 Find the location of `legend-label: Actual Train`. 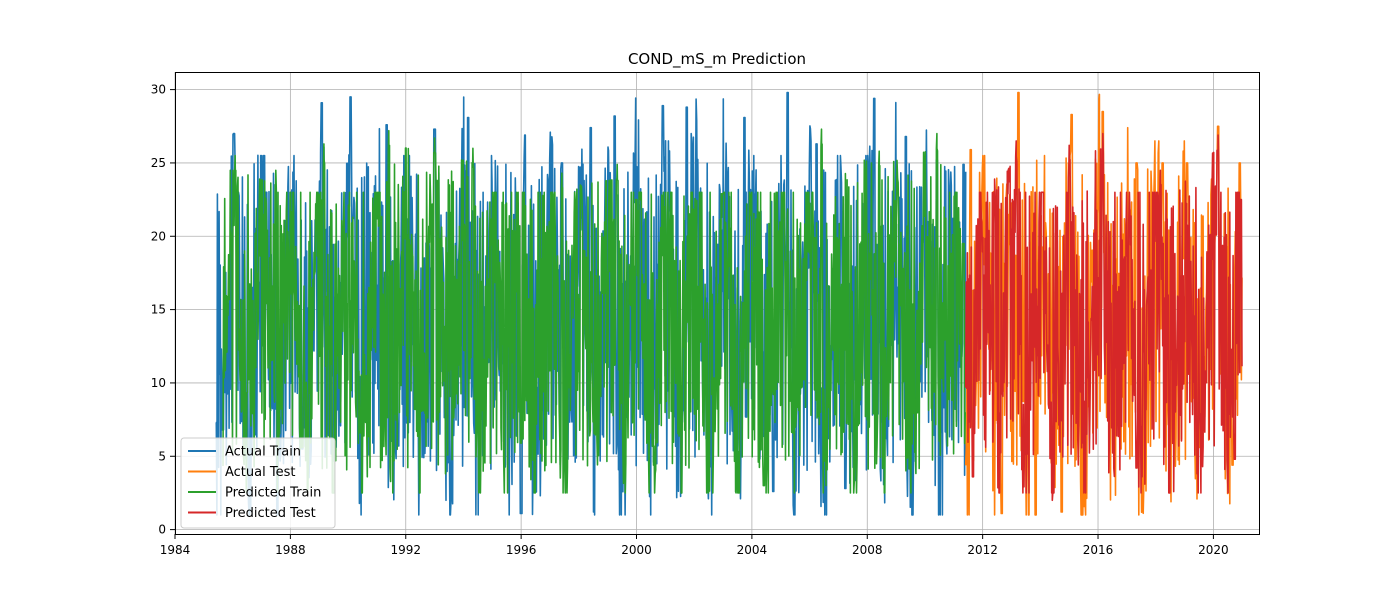

legend-label: Actual Train is located at coordinates (263, 452).